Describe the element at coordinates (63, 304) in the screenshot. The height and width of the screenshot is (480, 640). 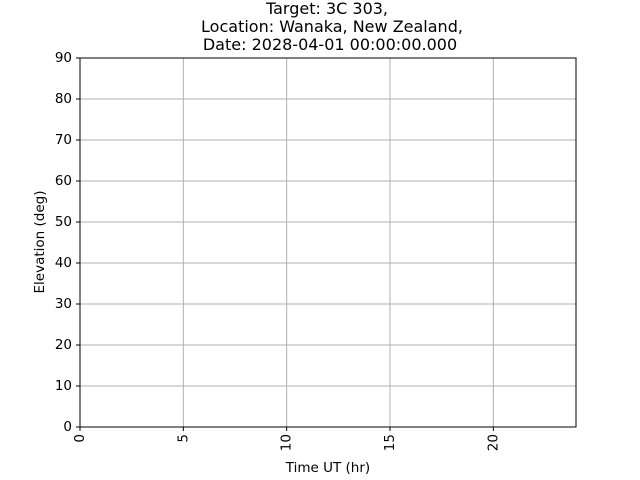
I see `y-tick-label: 30` at that location.